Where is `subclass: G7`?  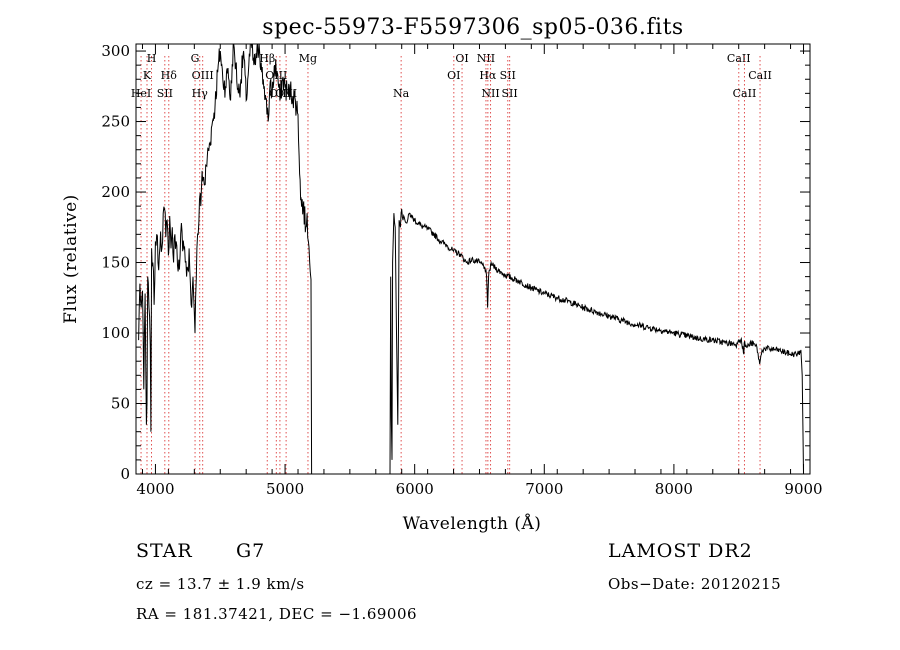
subclass: G7 is located at coordinates (251, 551).